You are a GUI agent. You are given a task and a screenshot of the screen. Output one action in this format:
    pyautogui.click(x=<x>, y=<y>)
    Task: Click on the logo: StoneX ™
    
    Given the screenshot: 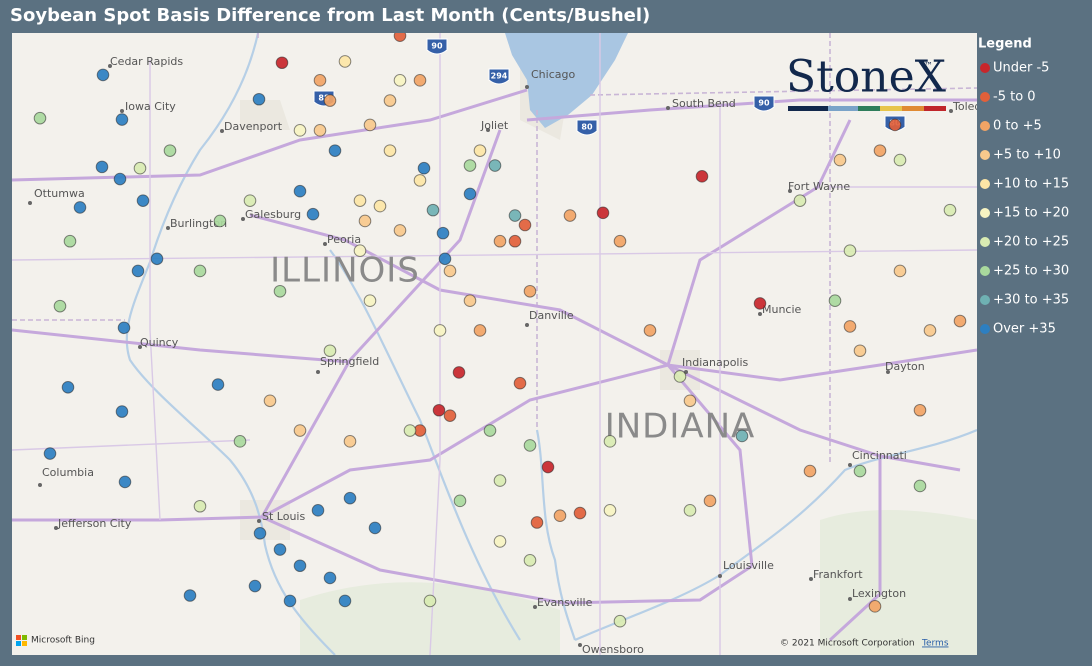 What is the action you would take?
    pyautogui.click(x=866, y=81)
    